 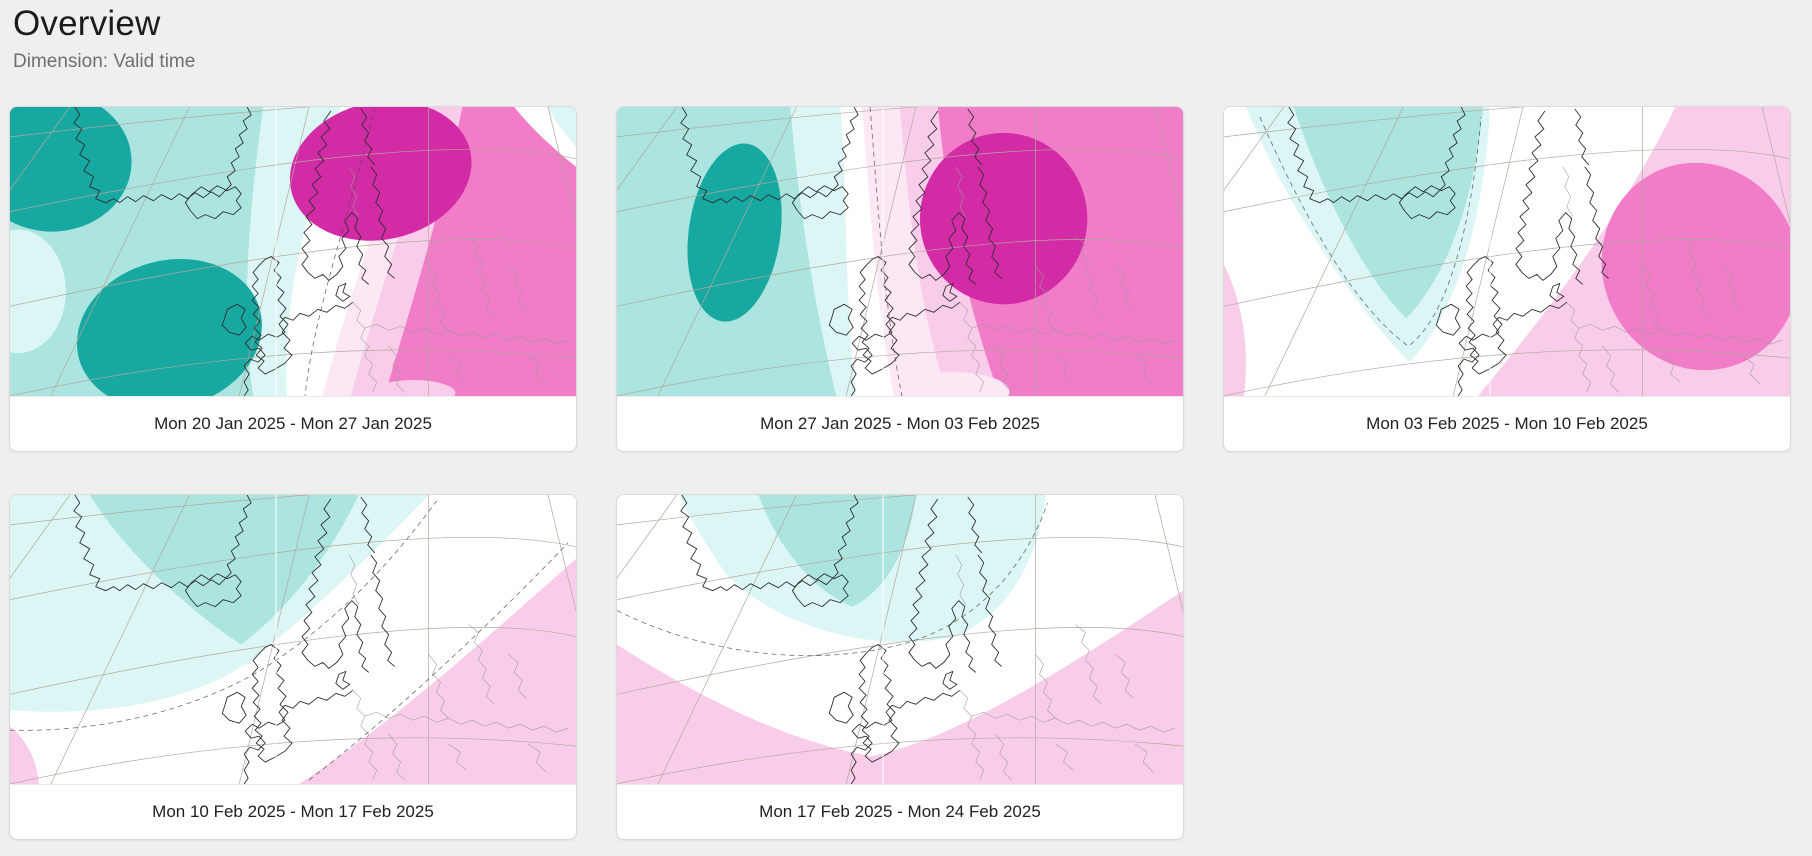 I want to click on anomaly-map-week3, so click(x=1507, y=252).